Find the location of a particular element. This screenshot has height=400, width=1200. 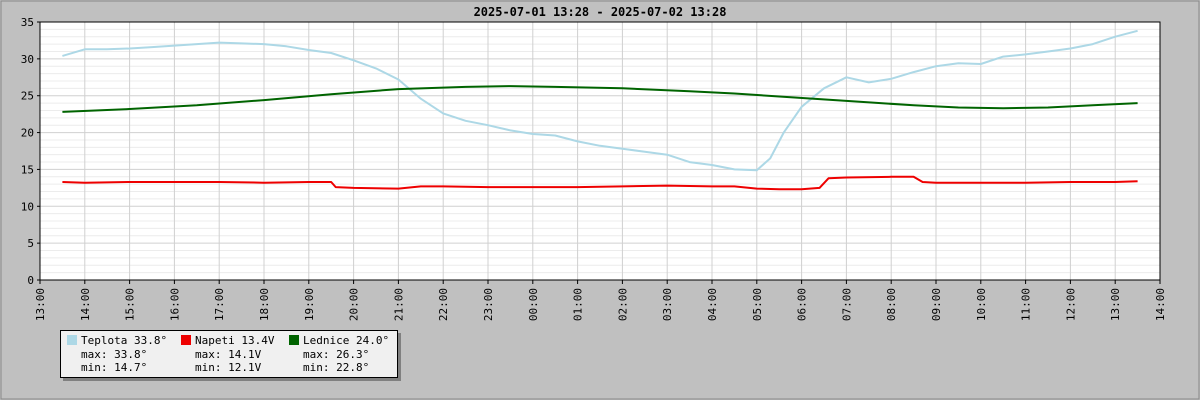

x-tick-label: 10:00 is located at coordinates (981, 304).